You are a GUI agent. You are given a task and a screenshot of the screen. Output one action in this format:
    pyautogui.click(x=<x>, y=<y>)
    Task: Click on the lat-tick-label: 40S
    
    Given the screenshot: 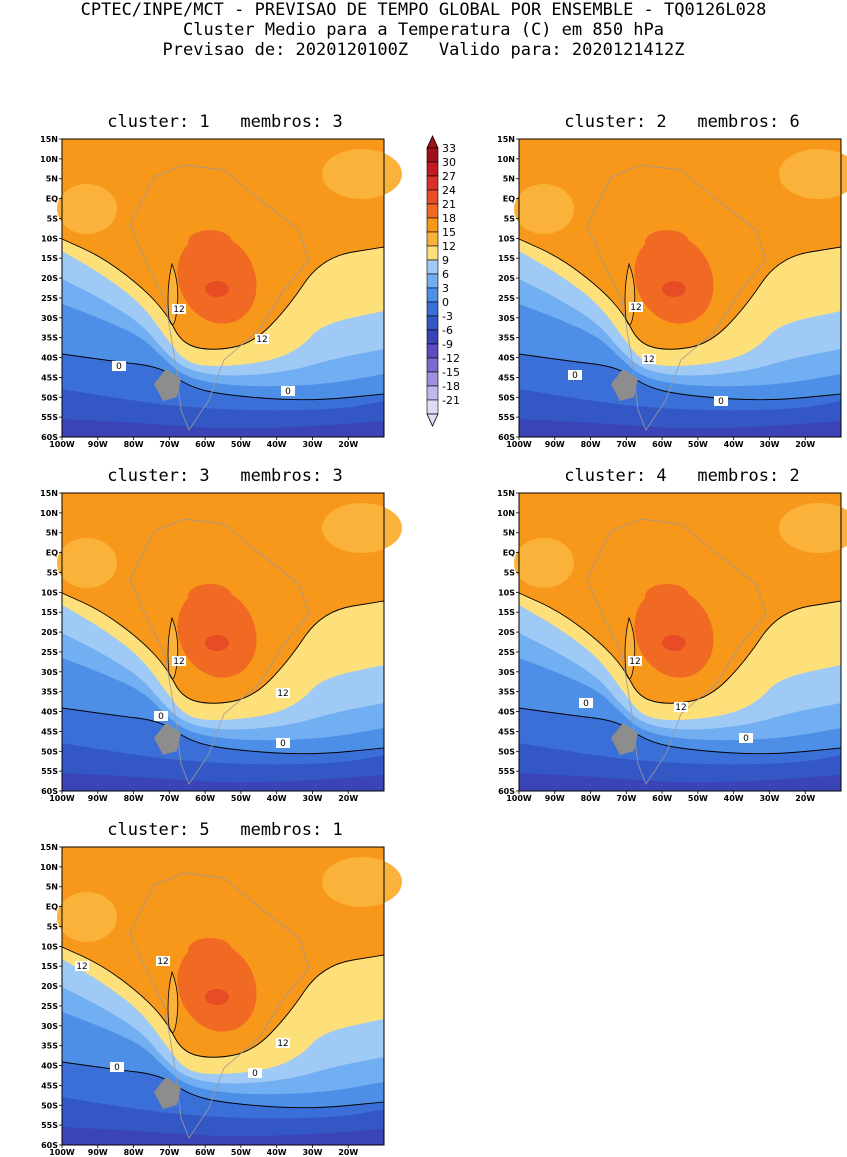 What is the action you would take?
    pyautogui.click(x=506, y=712)
    